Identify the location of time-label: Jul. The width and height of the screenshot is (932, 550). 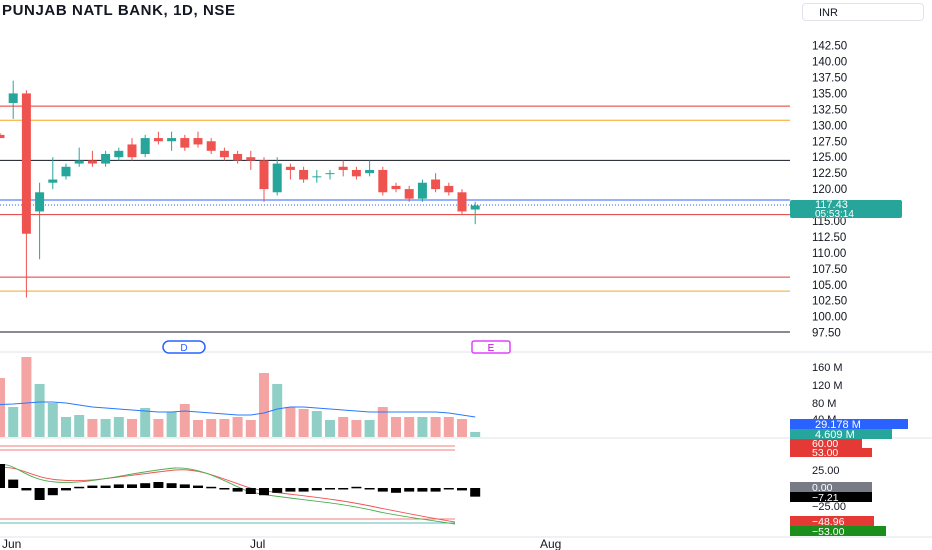
(257, 543).